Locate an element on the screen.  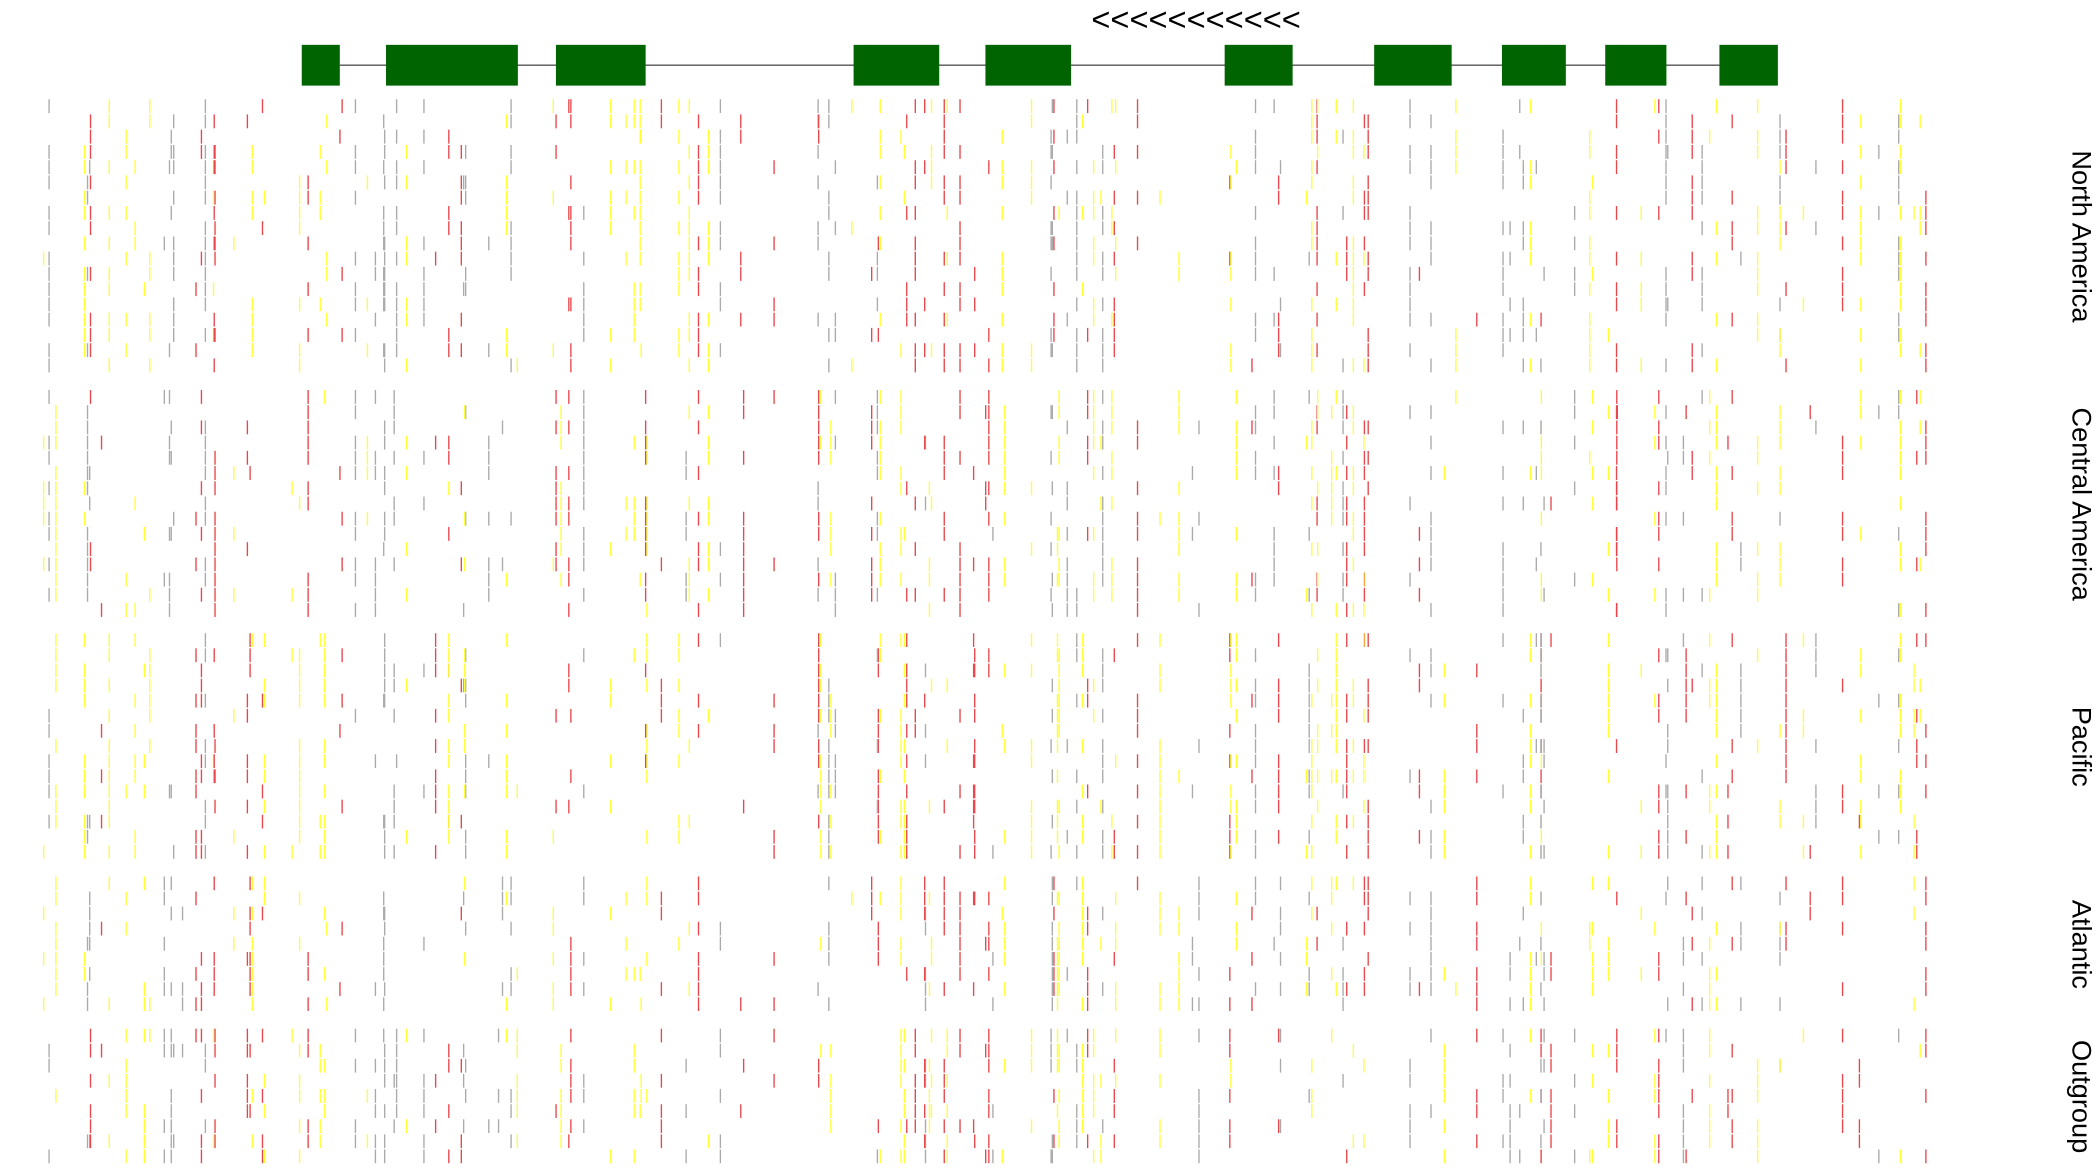
gene-model: <<<<<<<<<<< is located at coordinates (1039, 43).